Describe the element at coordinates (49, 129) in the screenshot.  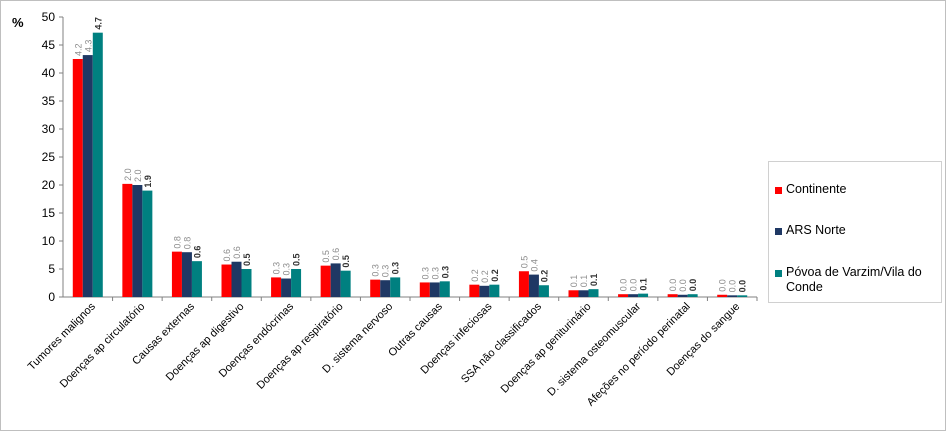
I see `y-tick-label: 30` at that location.